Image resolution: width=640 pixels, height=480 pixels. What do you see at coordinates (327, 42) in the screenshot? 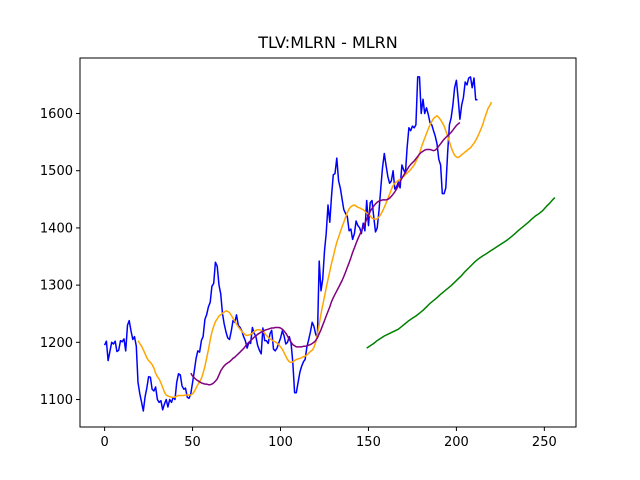
I see `chart-title: TLV:MLRN - MLRN` at bounding box center [327, 42].